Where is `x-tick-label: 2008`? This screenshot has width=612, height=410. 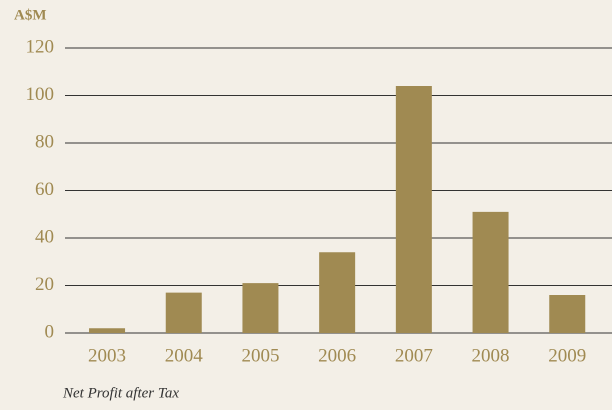 x-tick-label: 2008 is located at coordinates (491, 355).